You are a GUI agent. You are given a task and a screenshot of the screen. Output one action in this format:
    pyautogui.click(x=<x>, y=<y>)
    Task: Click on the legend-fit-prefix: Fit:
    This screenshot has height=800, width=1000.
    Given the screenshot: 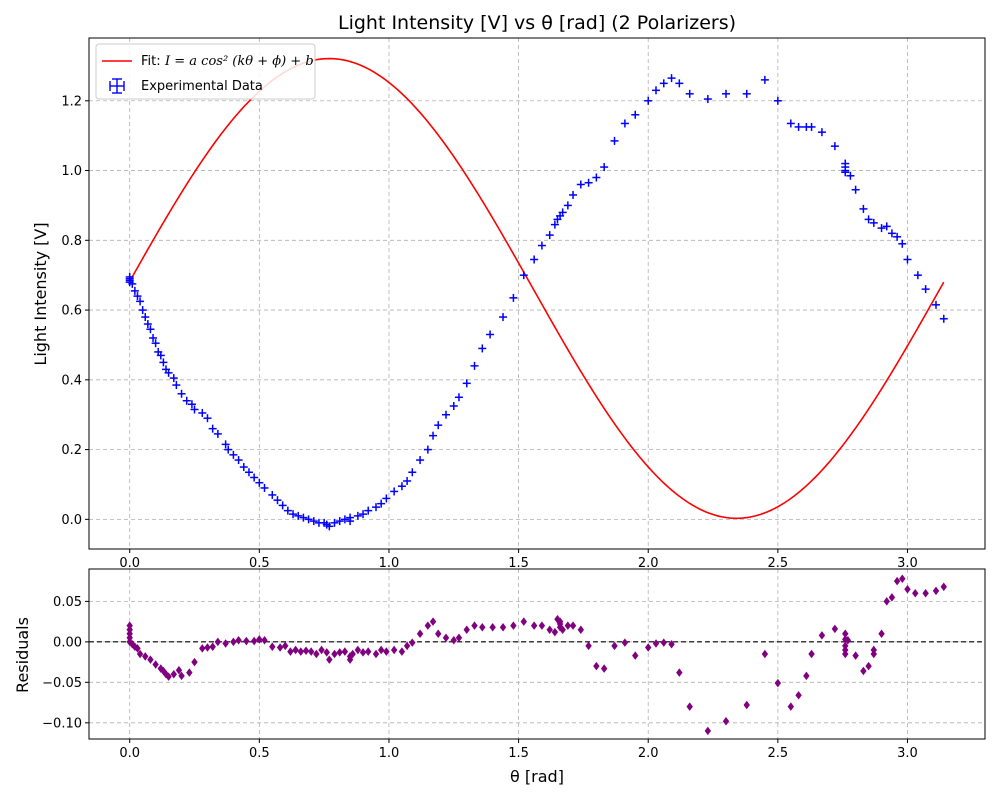 What is the action you would take?
    pyautogui.click(x=151, y=61)
    